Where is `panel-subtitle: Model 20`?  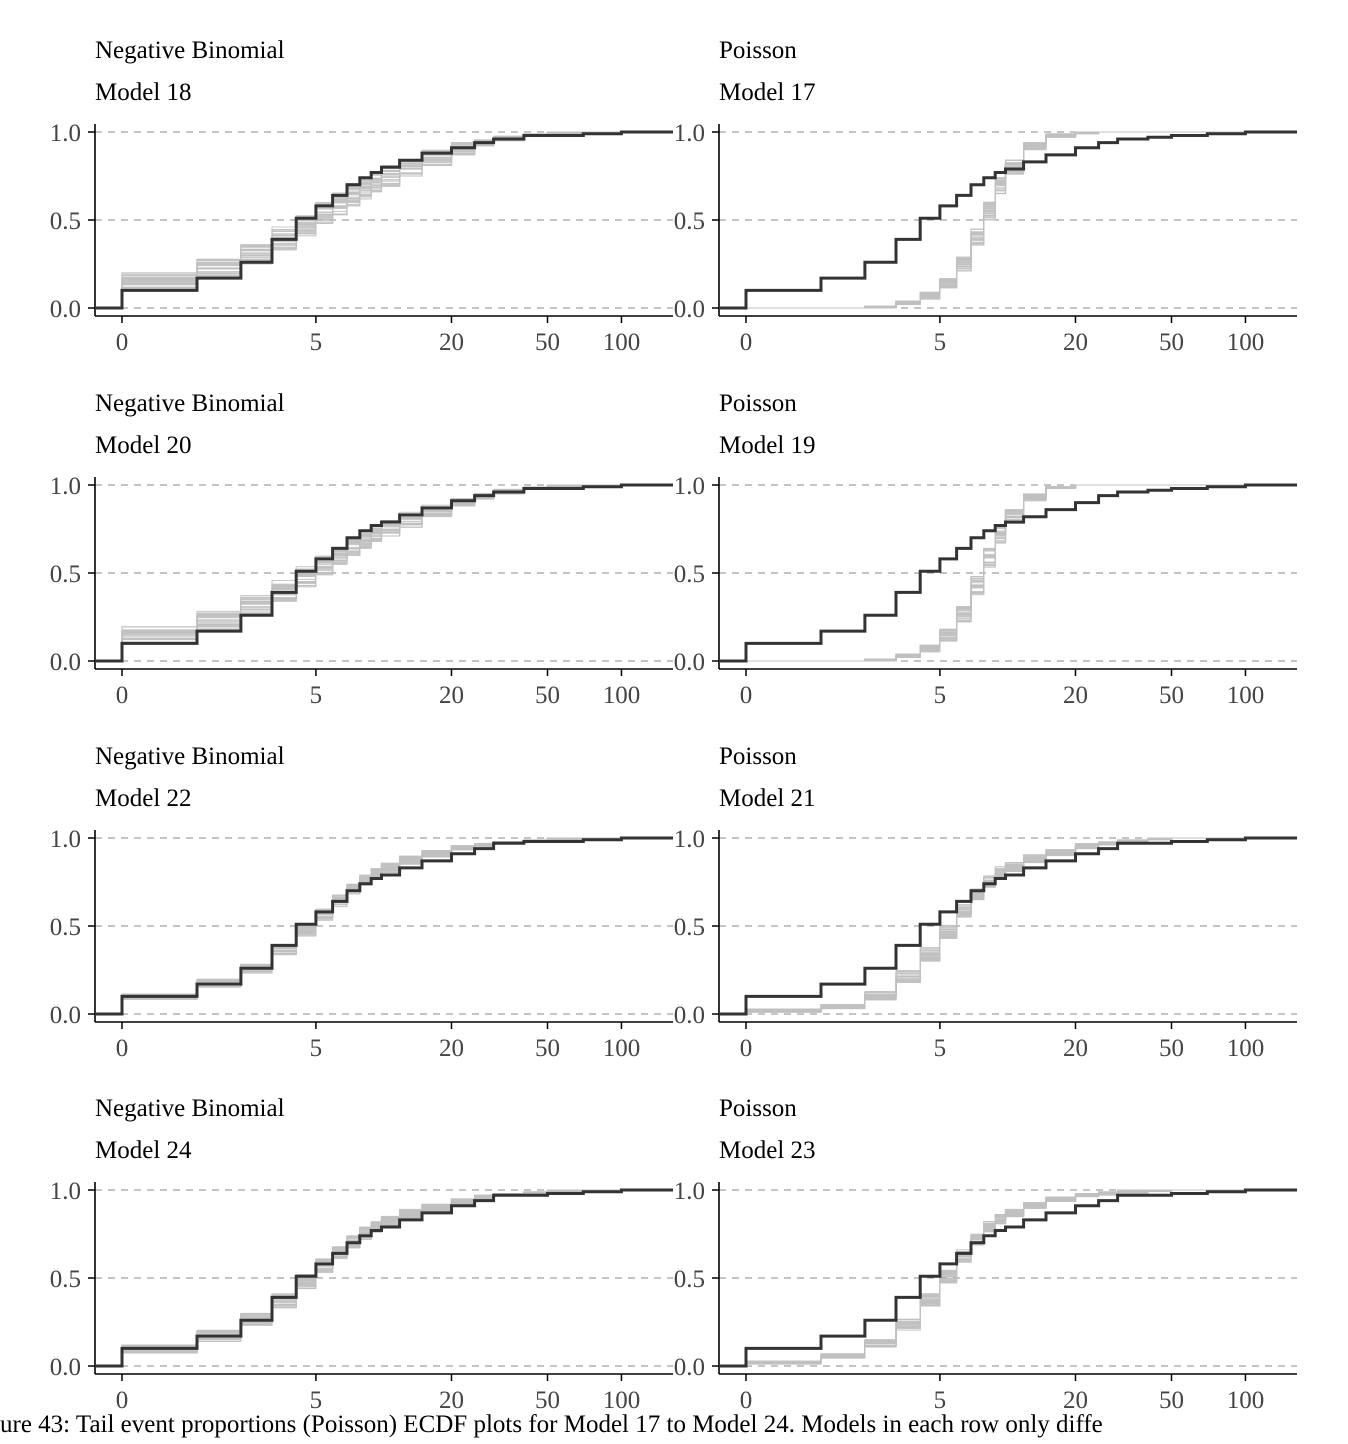 panel-subtitle: Model 20 is located at coordinates (143, 445).